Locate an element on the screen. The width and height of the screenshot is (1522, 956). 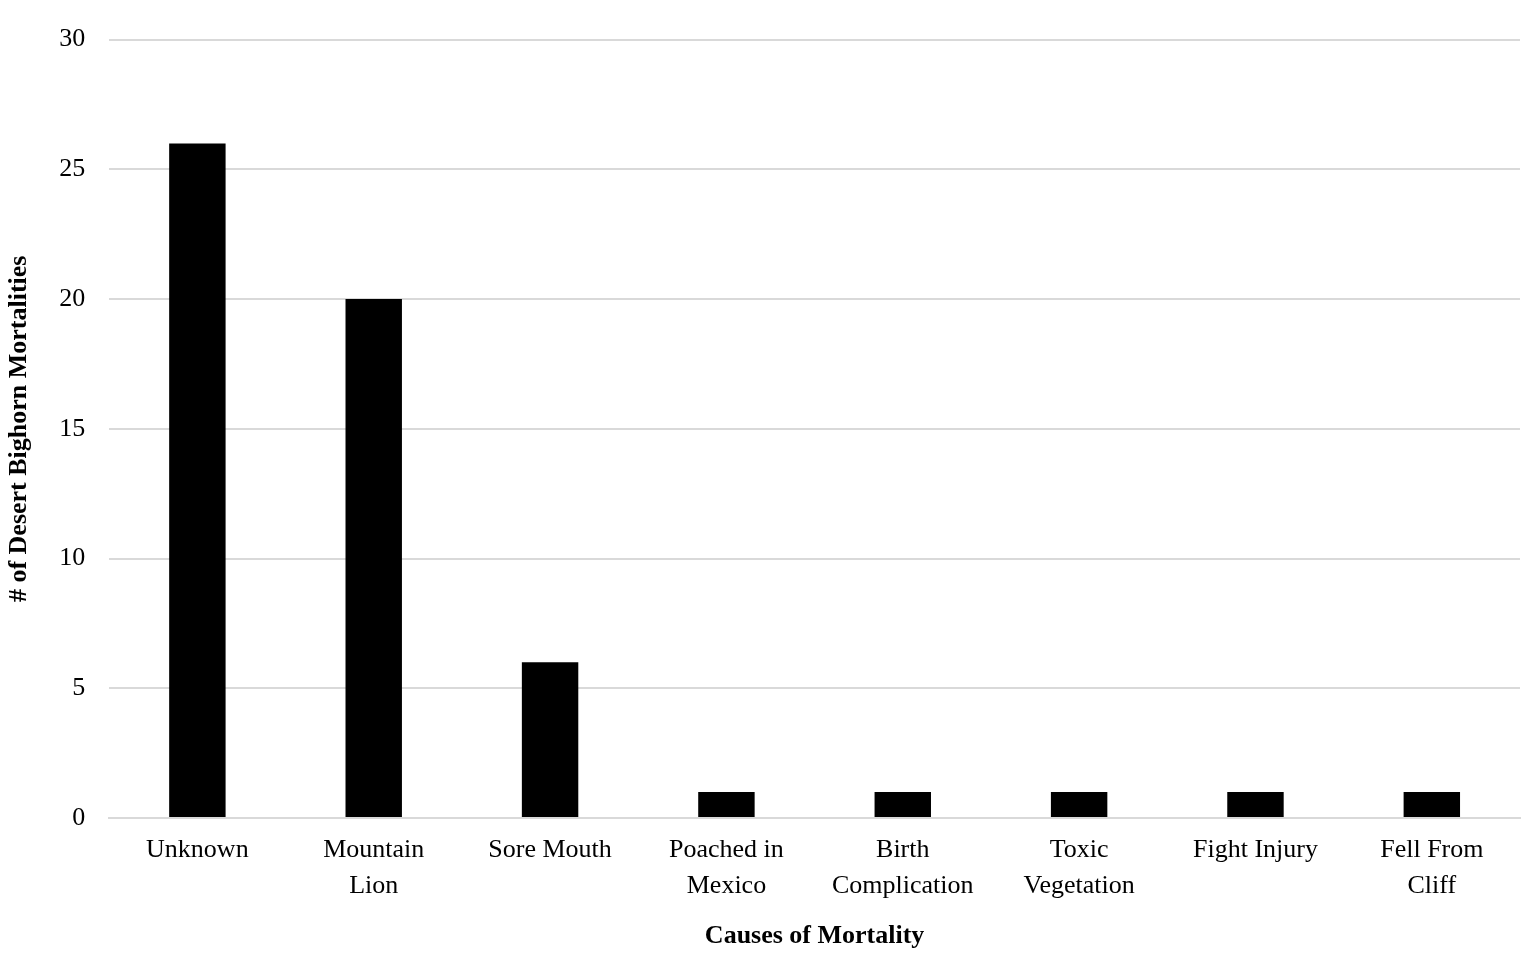
x-tick-label: Unknown is located at coordinates (197, 849).